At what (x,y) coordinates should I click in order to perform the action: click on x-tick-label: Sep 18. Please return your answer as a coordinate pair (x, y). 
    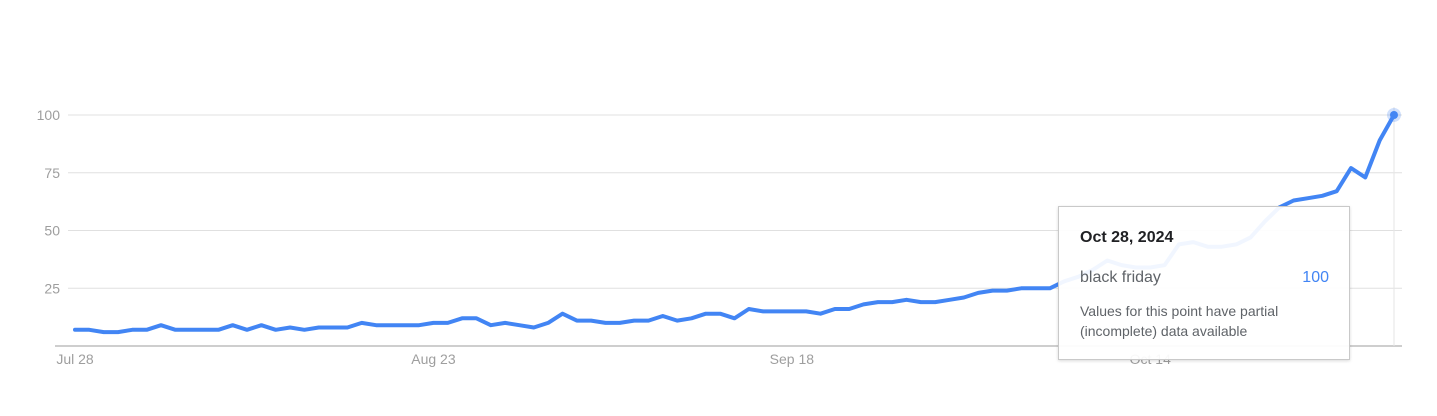
    Looking at the image, I should click on (792, 359).